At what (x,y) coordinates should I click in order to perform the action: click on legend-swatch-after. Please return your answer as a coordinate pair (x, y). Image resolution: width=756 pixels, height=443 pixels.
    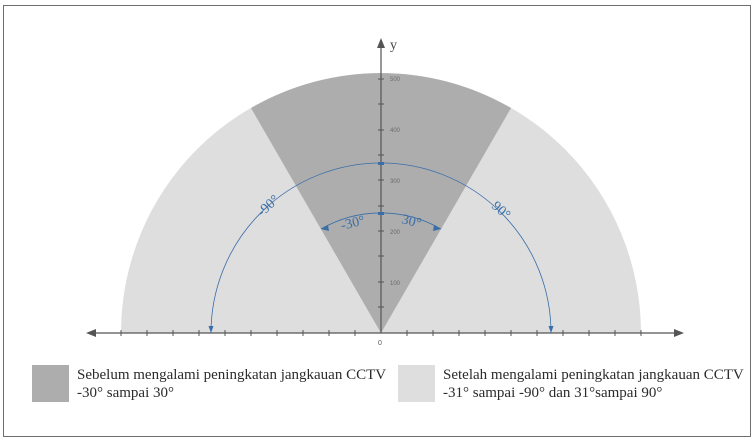
    Looking at the image, I should click on (416, 383).